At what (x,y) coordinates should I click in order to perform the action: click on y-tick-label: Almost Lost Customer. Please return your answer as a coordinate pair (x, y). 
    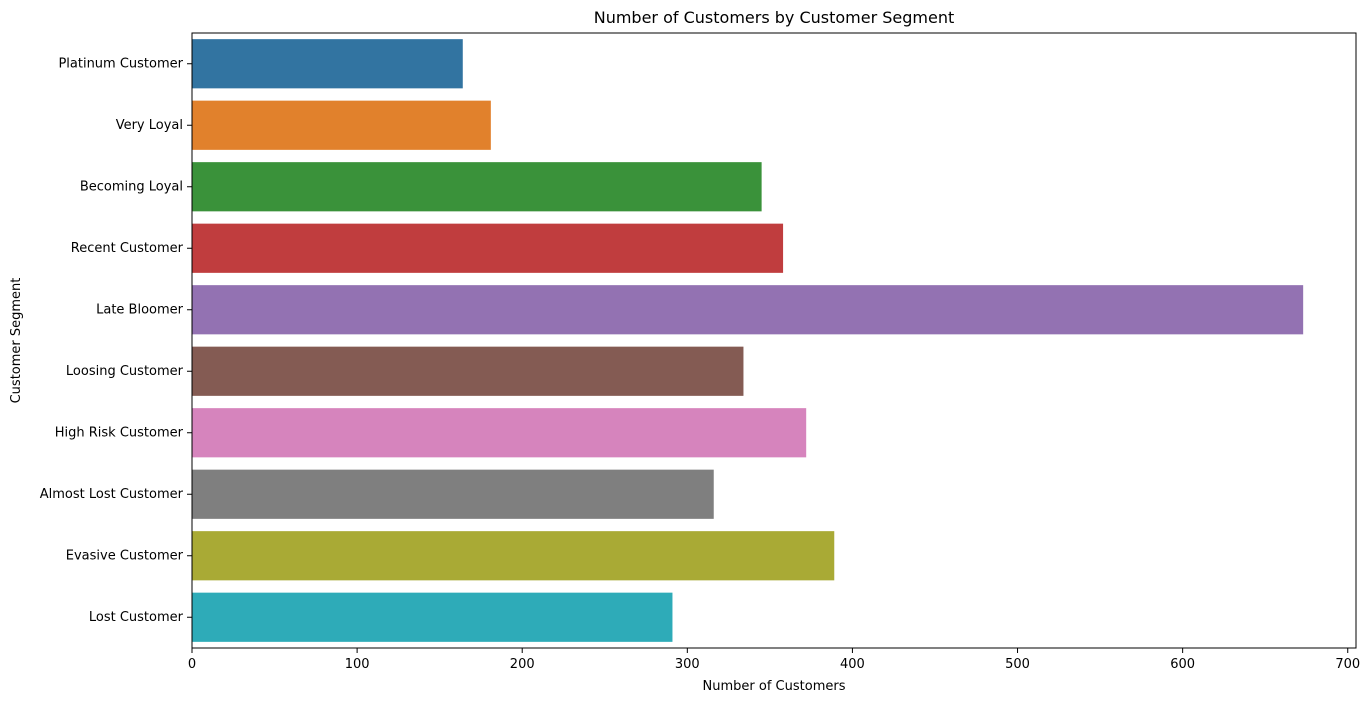
    Looking at the image, I should click on (112, 494).